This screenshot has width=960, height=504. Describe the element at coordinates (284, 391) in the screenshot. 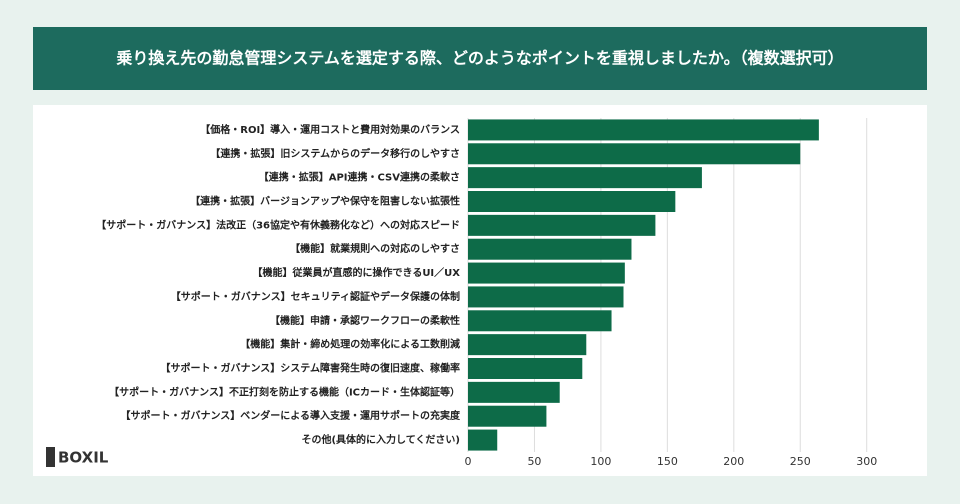

I see `y-tick-label: 【サポート・ガバナンス】不正打刻を防止する機能（ICカード・生体認証等）` at that location.